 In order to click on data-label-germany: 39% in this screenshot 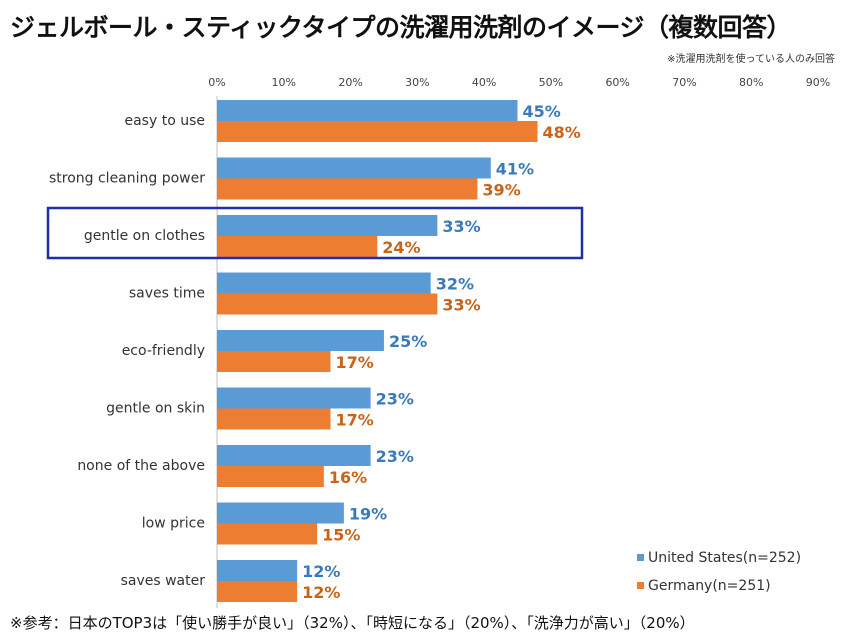, I will do `click(501, 190)`.